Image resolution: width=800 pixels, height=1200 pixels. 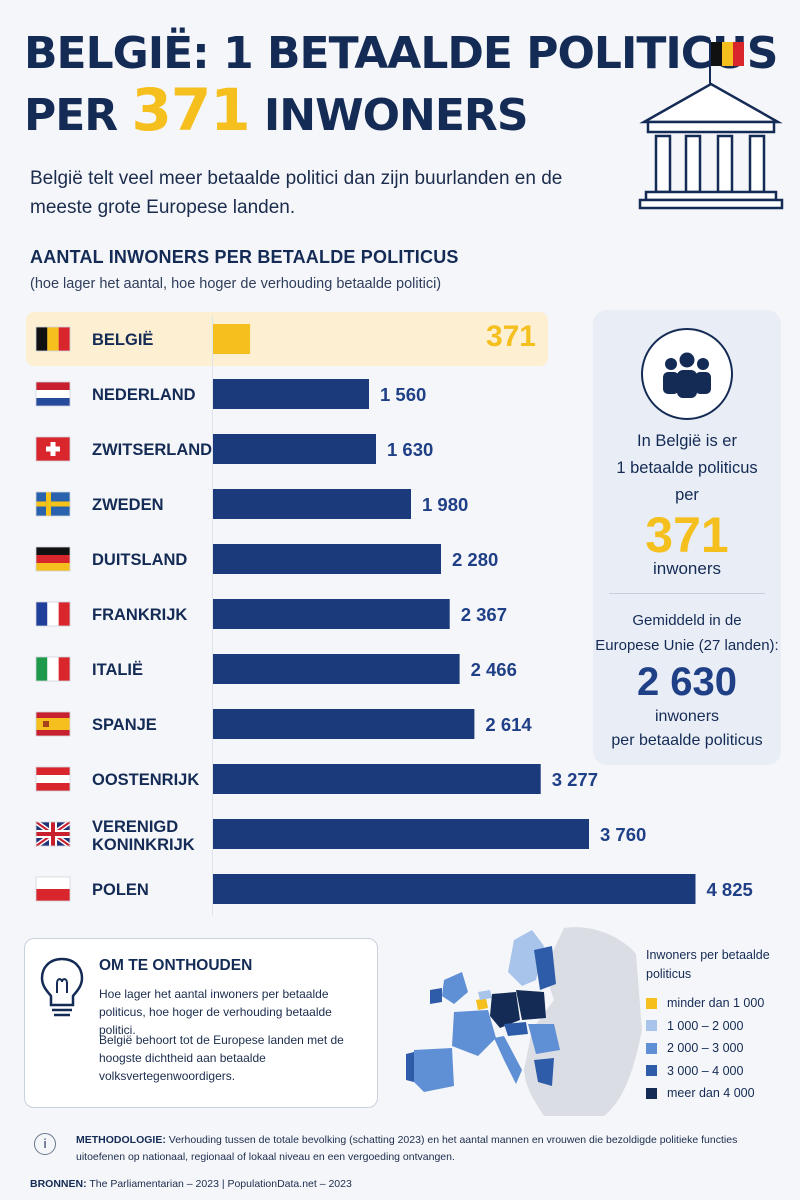 I want to click on map-region-germany, so click(x=505, y=1010).